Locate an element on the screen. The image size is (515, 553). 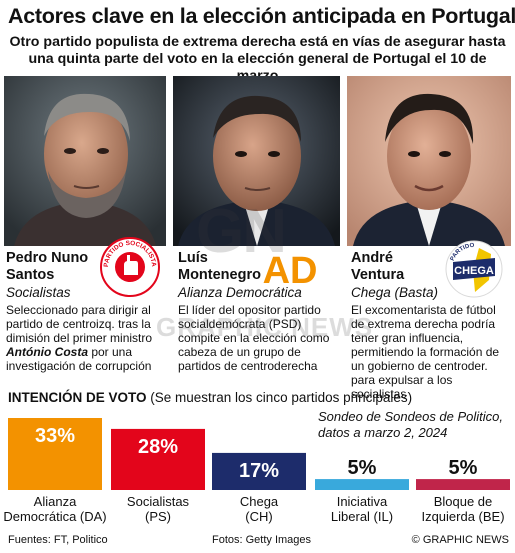
category-label: Democrática (DA) is located at coordinates (54, 516).